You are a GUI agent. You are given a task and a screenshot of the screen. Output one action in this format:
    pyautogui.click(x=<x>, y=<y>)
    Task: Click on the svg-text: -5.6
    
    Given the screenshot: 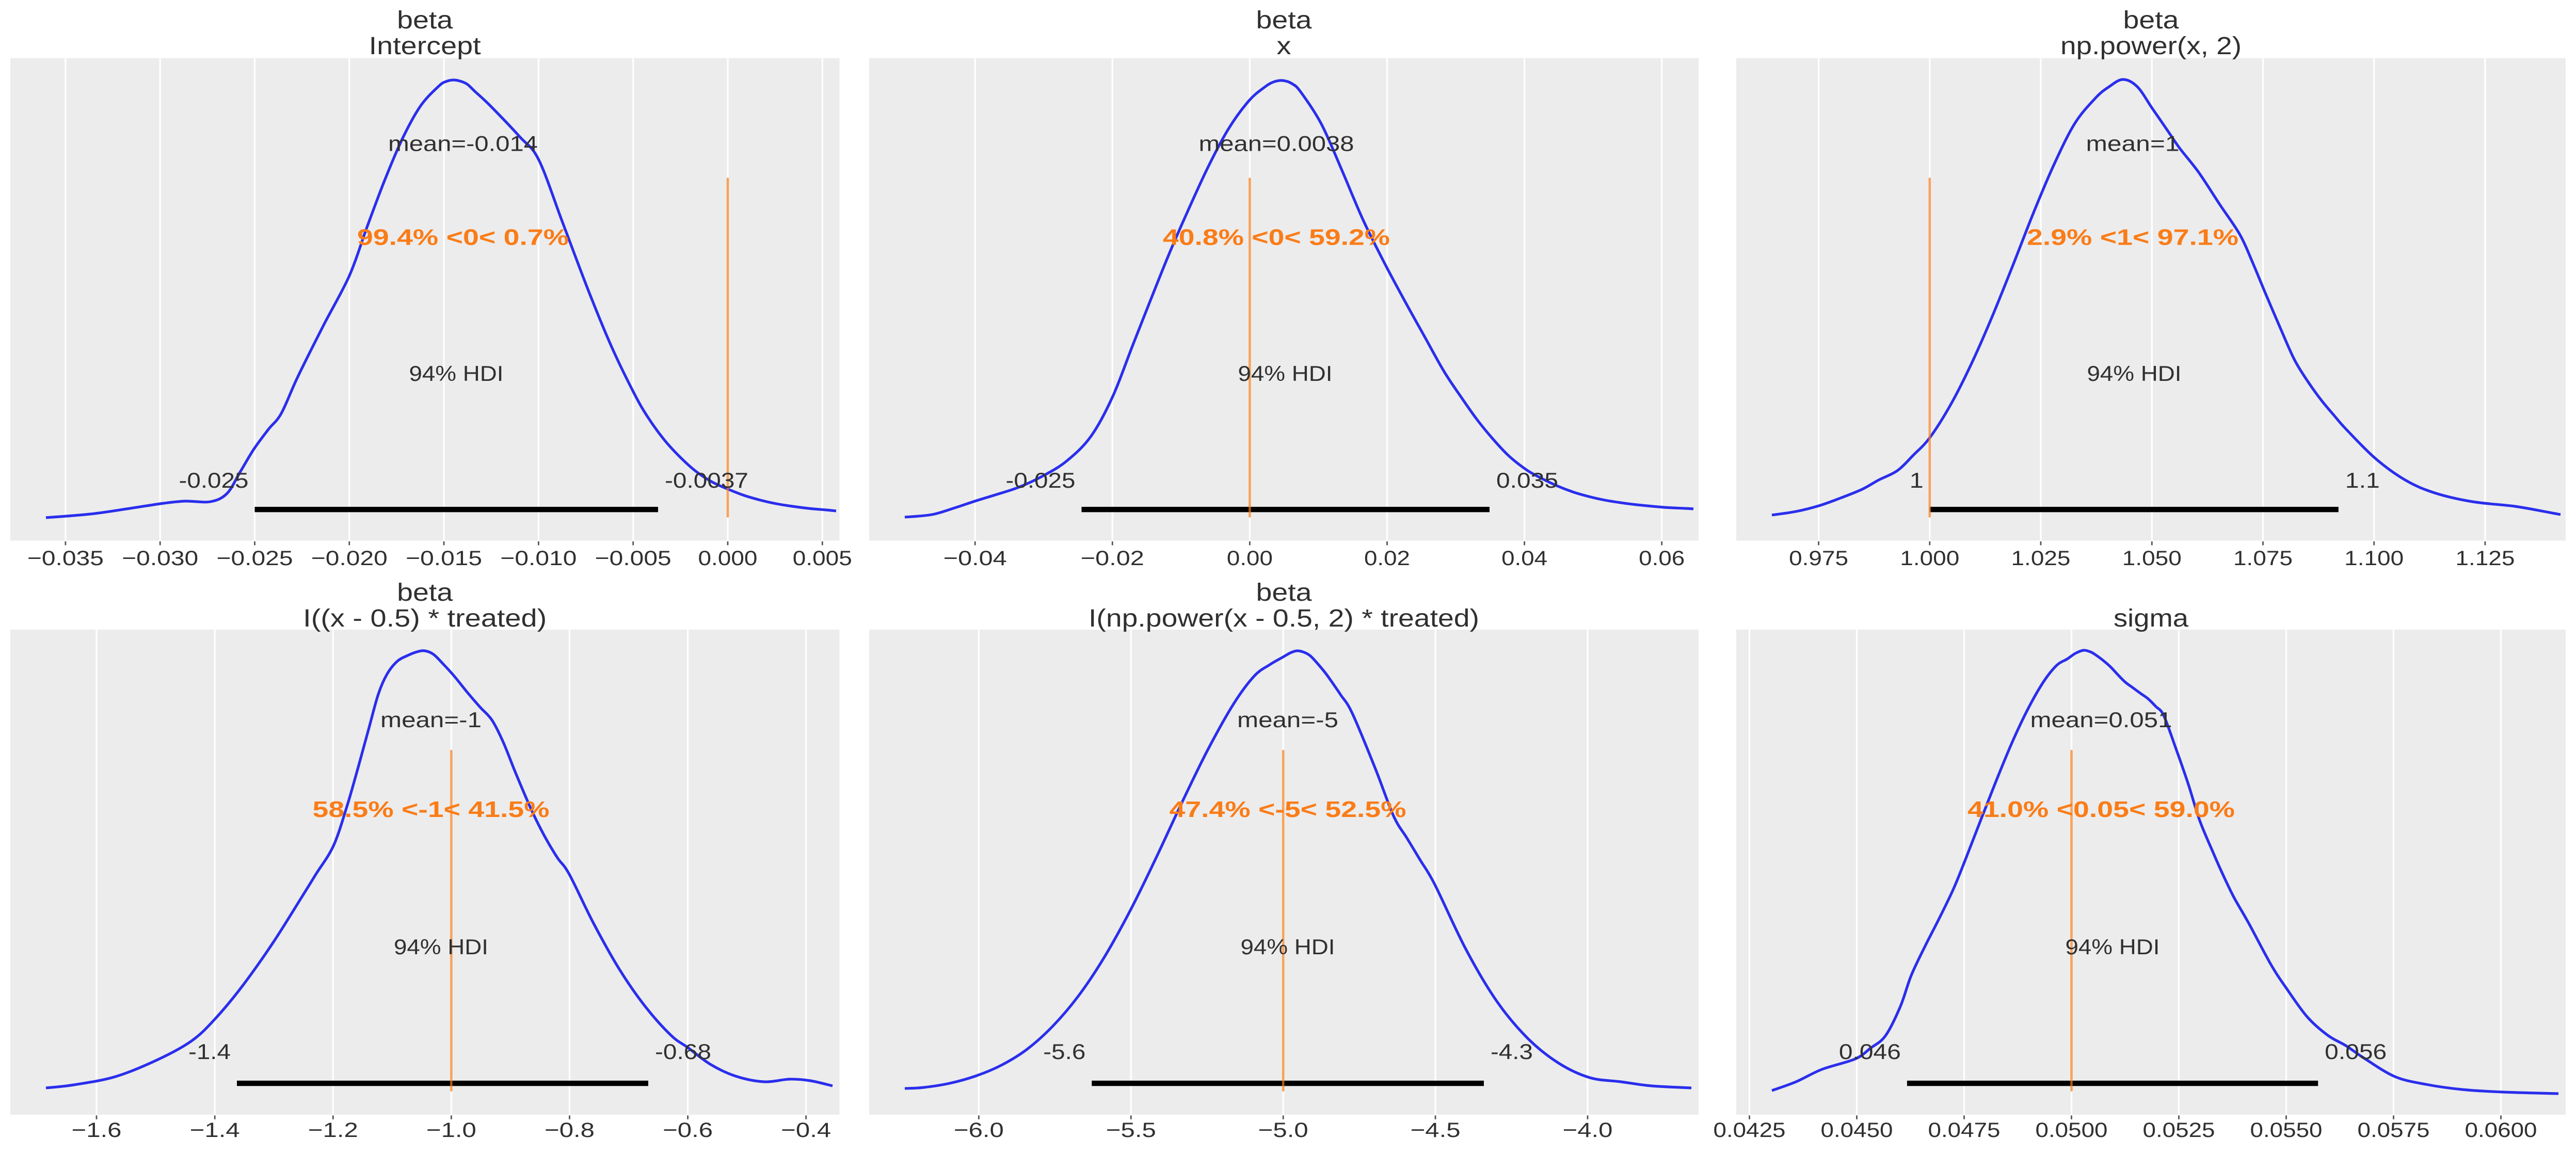 What is the action you would take?
    pyautogui.click(x=1064, y=1051)
    